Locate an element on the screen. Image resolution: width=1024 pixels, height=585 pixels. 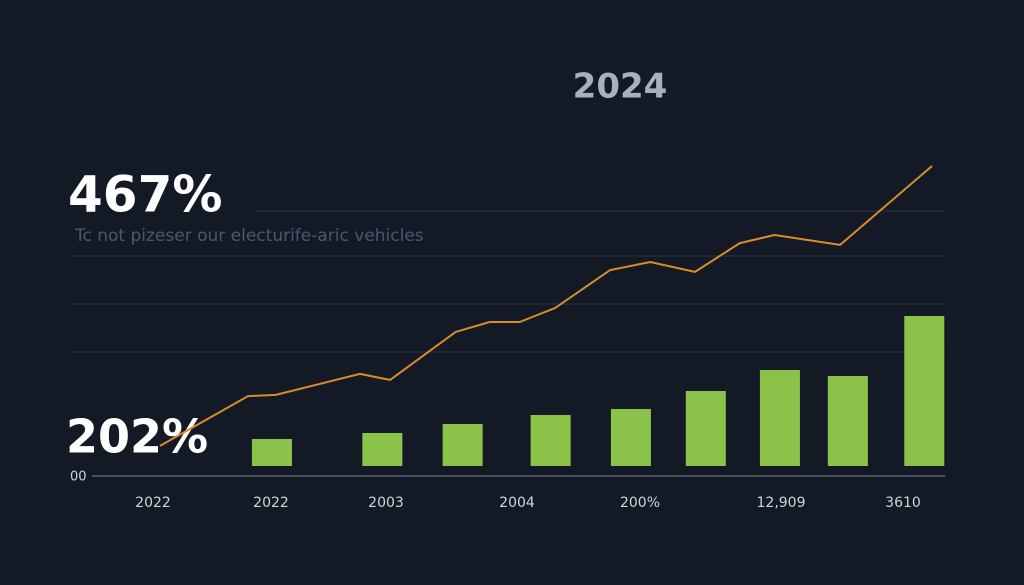
x-tick-label: 3610 is located at coordinates (903, 503).